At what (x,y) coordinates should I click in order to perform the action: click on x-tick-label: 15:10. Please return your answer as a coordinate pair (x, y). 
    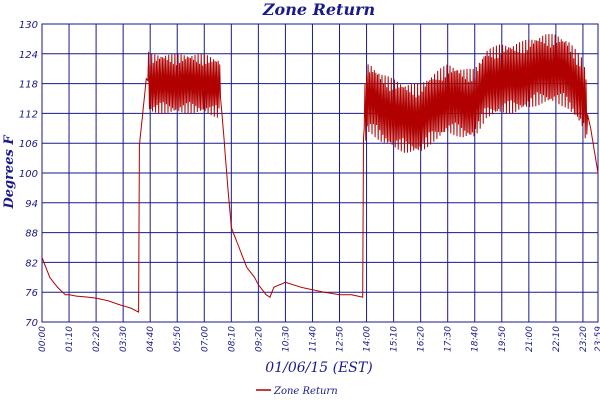
    Looking at the image, I should click on (395, 339).